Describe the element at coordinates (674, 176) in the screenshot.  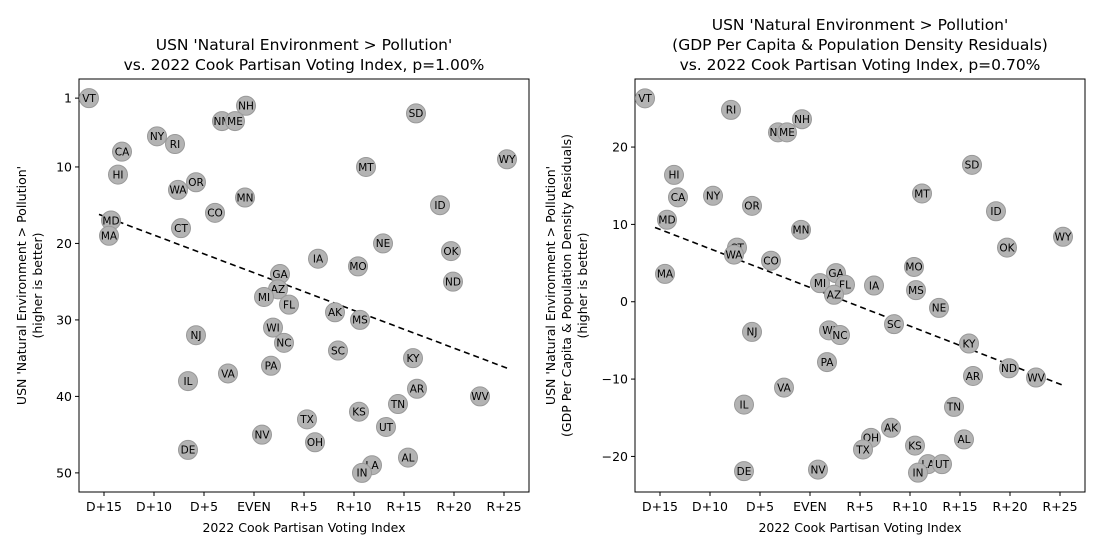
I see `point-label: HI` at that location.